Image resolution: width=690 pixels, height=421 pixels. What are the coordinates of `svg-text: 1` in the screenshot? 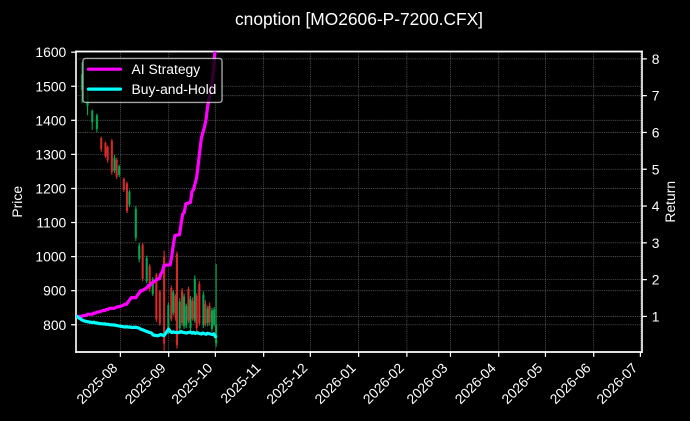 It's located at (656, 316).